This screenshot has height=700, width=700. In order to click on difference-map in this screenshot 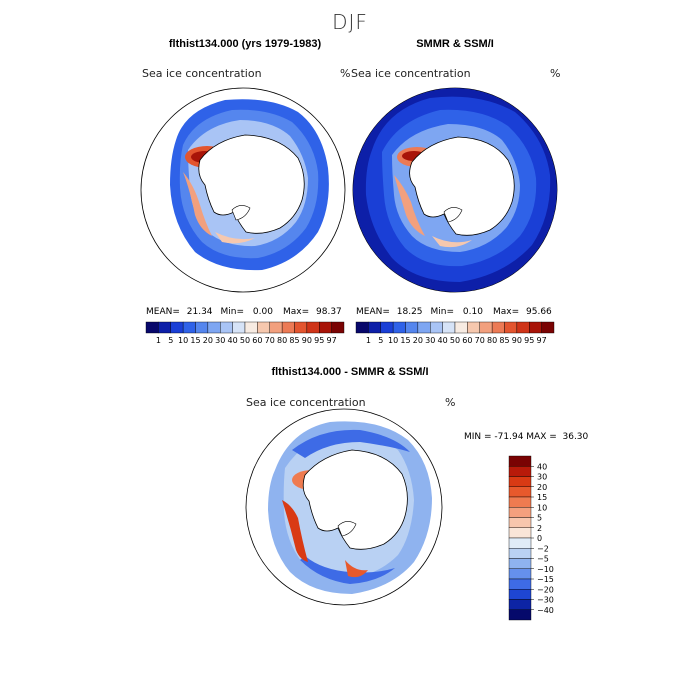, I will do `click(344, 507)`.